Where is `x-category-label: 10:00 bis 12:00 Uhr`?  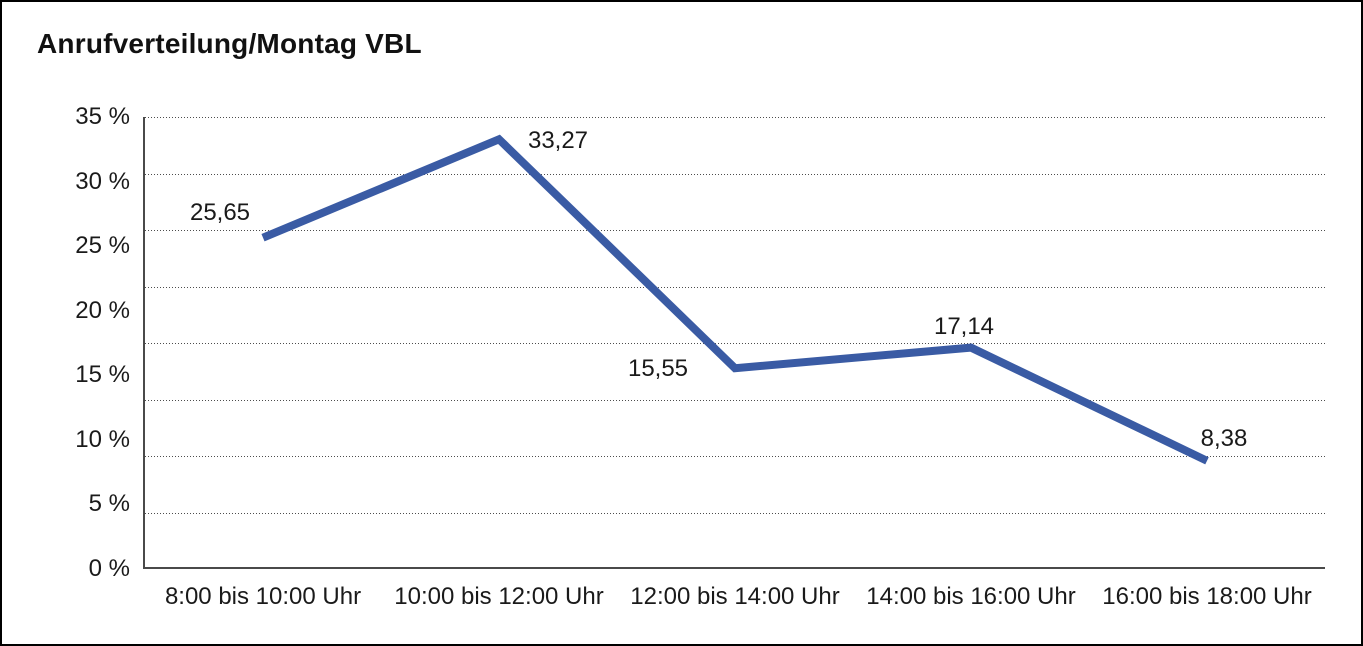 x-category-label: 10:00 bis 12:00 Uhr is located at coordinates (499, 596).